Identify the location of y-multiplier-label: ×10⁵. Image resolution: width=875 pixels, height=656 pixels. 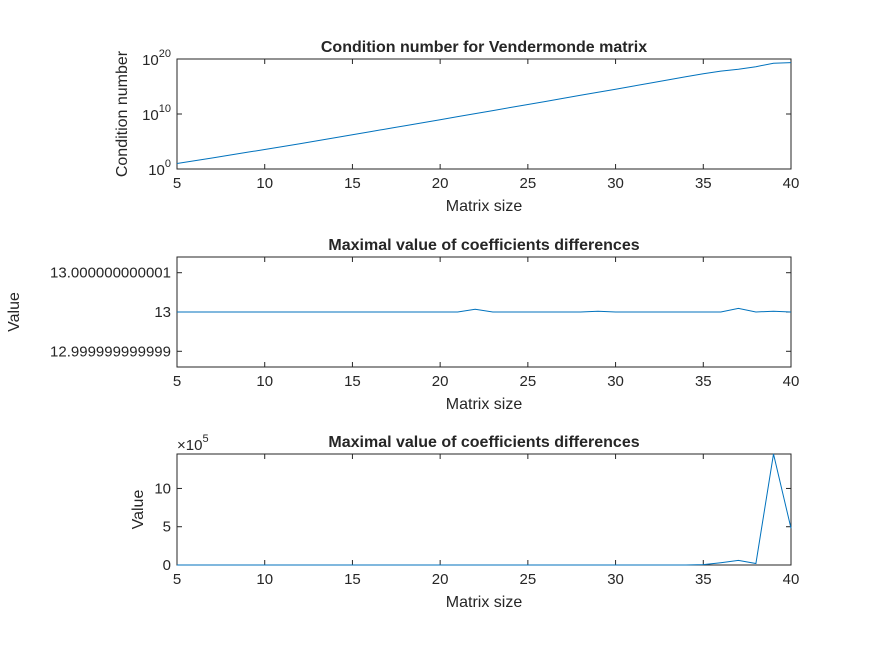
(193, 443).